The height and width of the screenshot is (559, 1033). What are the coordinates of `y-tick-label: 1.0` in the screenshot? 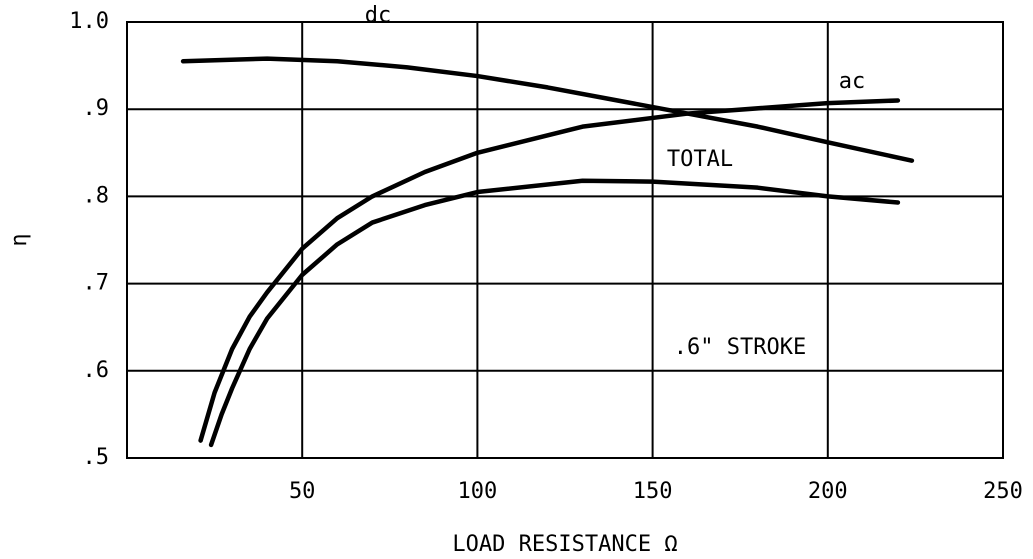 It's located at (89, 21).